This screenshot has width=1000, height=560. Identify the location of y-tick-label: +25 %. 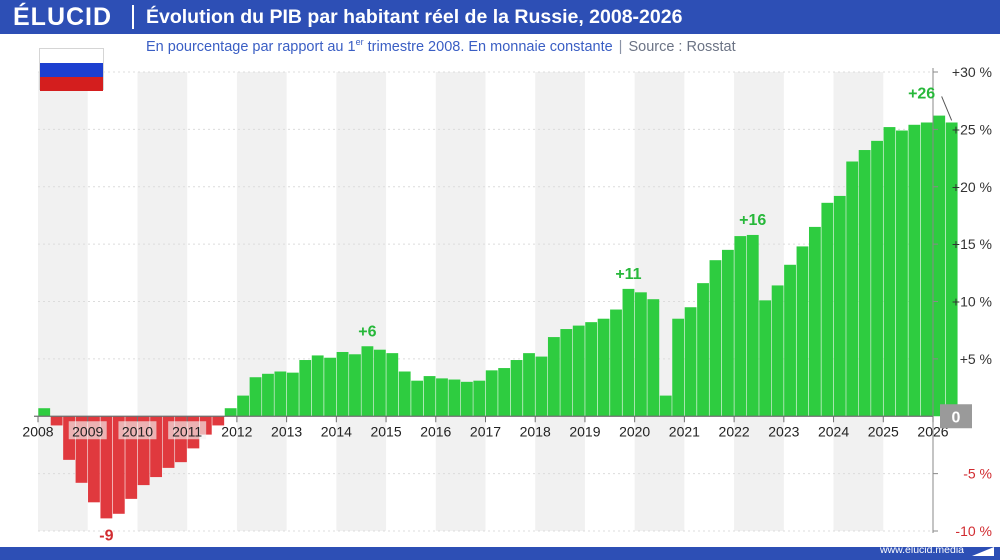
(972, 129).